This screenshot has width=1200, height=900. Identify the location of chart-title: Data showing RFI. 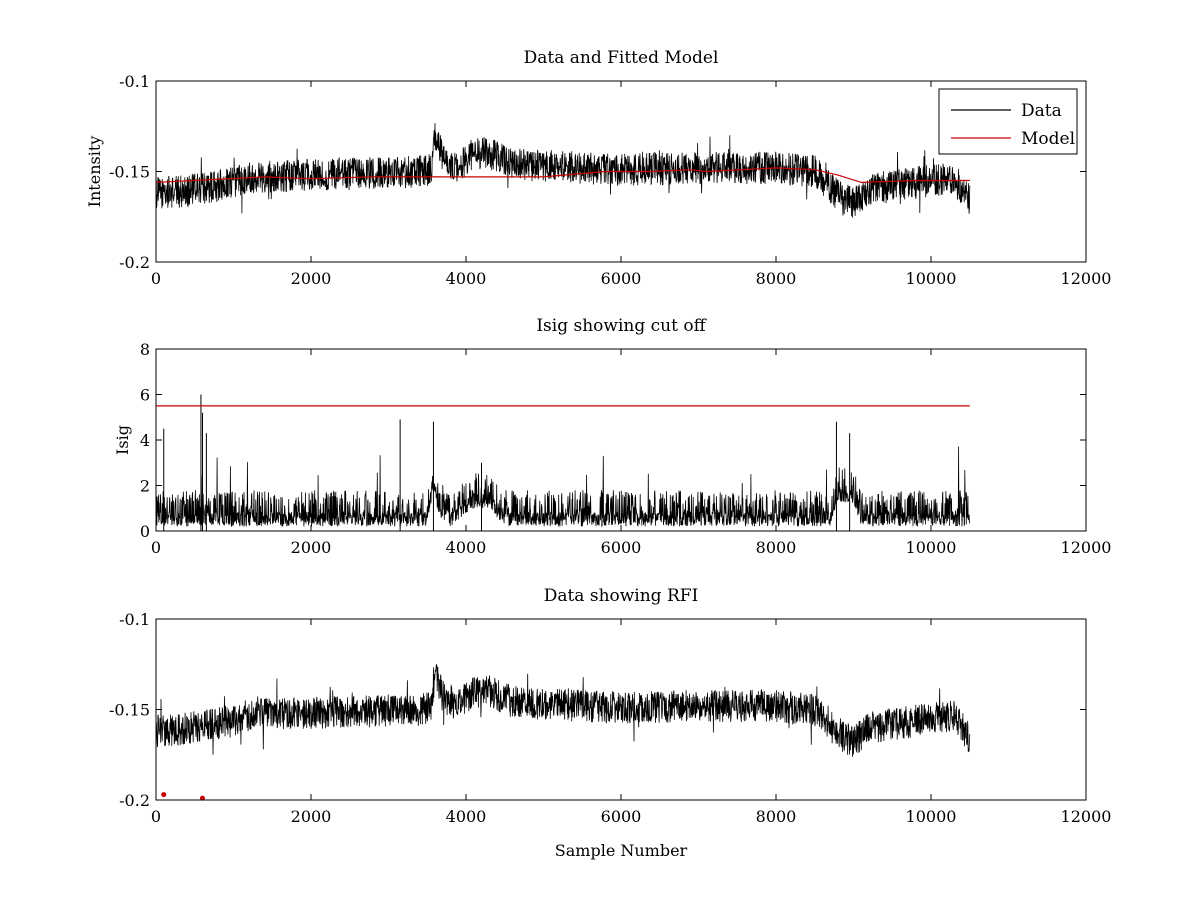
(621, 596).